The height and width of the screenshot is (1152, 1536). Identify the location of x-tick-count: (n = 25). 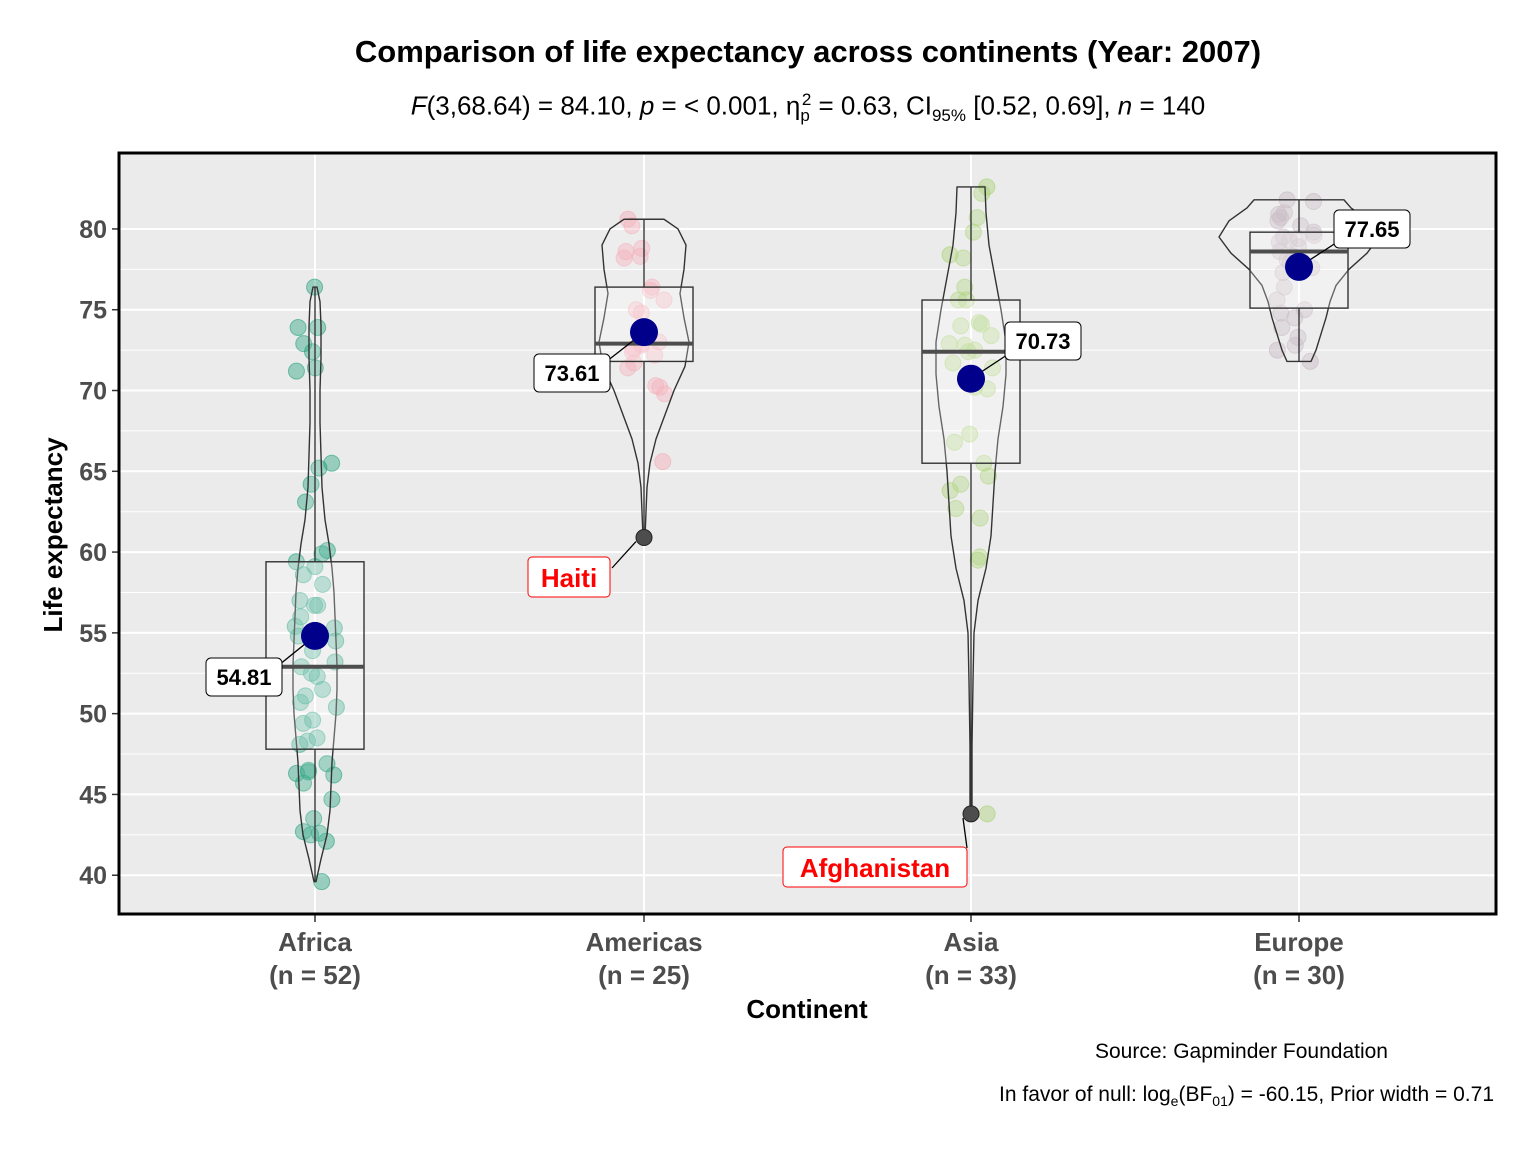
(644, 975).